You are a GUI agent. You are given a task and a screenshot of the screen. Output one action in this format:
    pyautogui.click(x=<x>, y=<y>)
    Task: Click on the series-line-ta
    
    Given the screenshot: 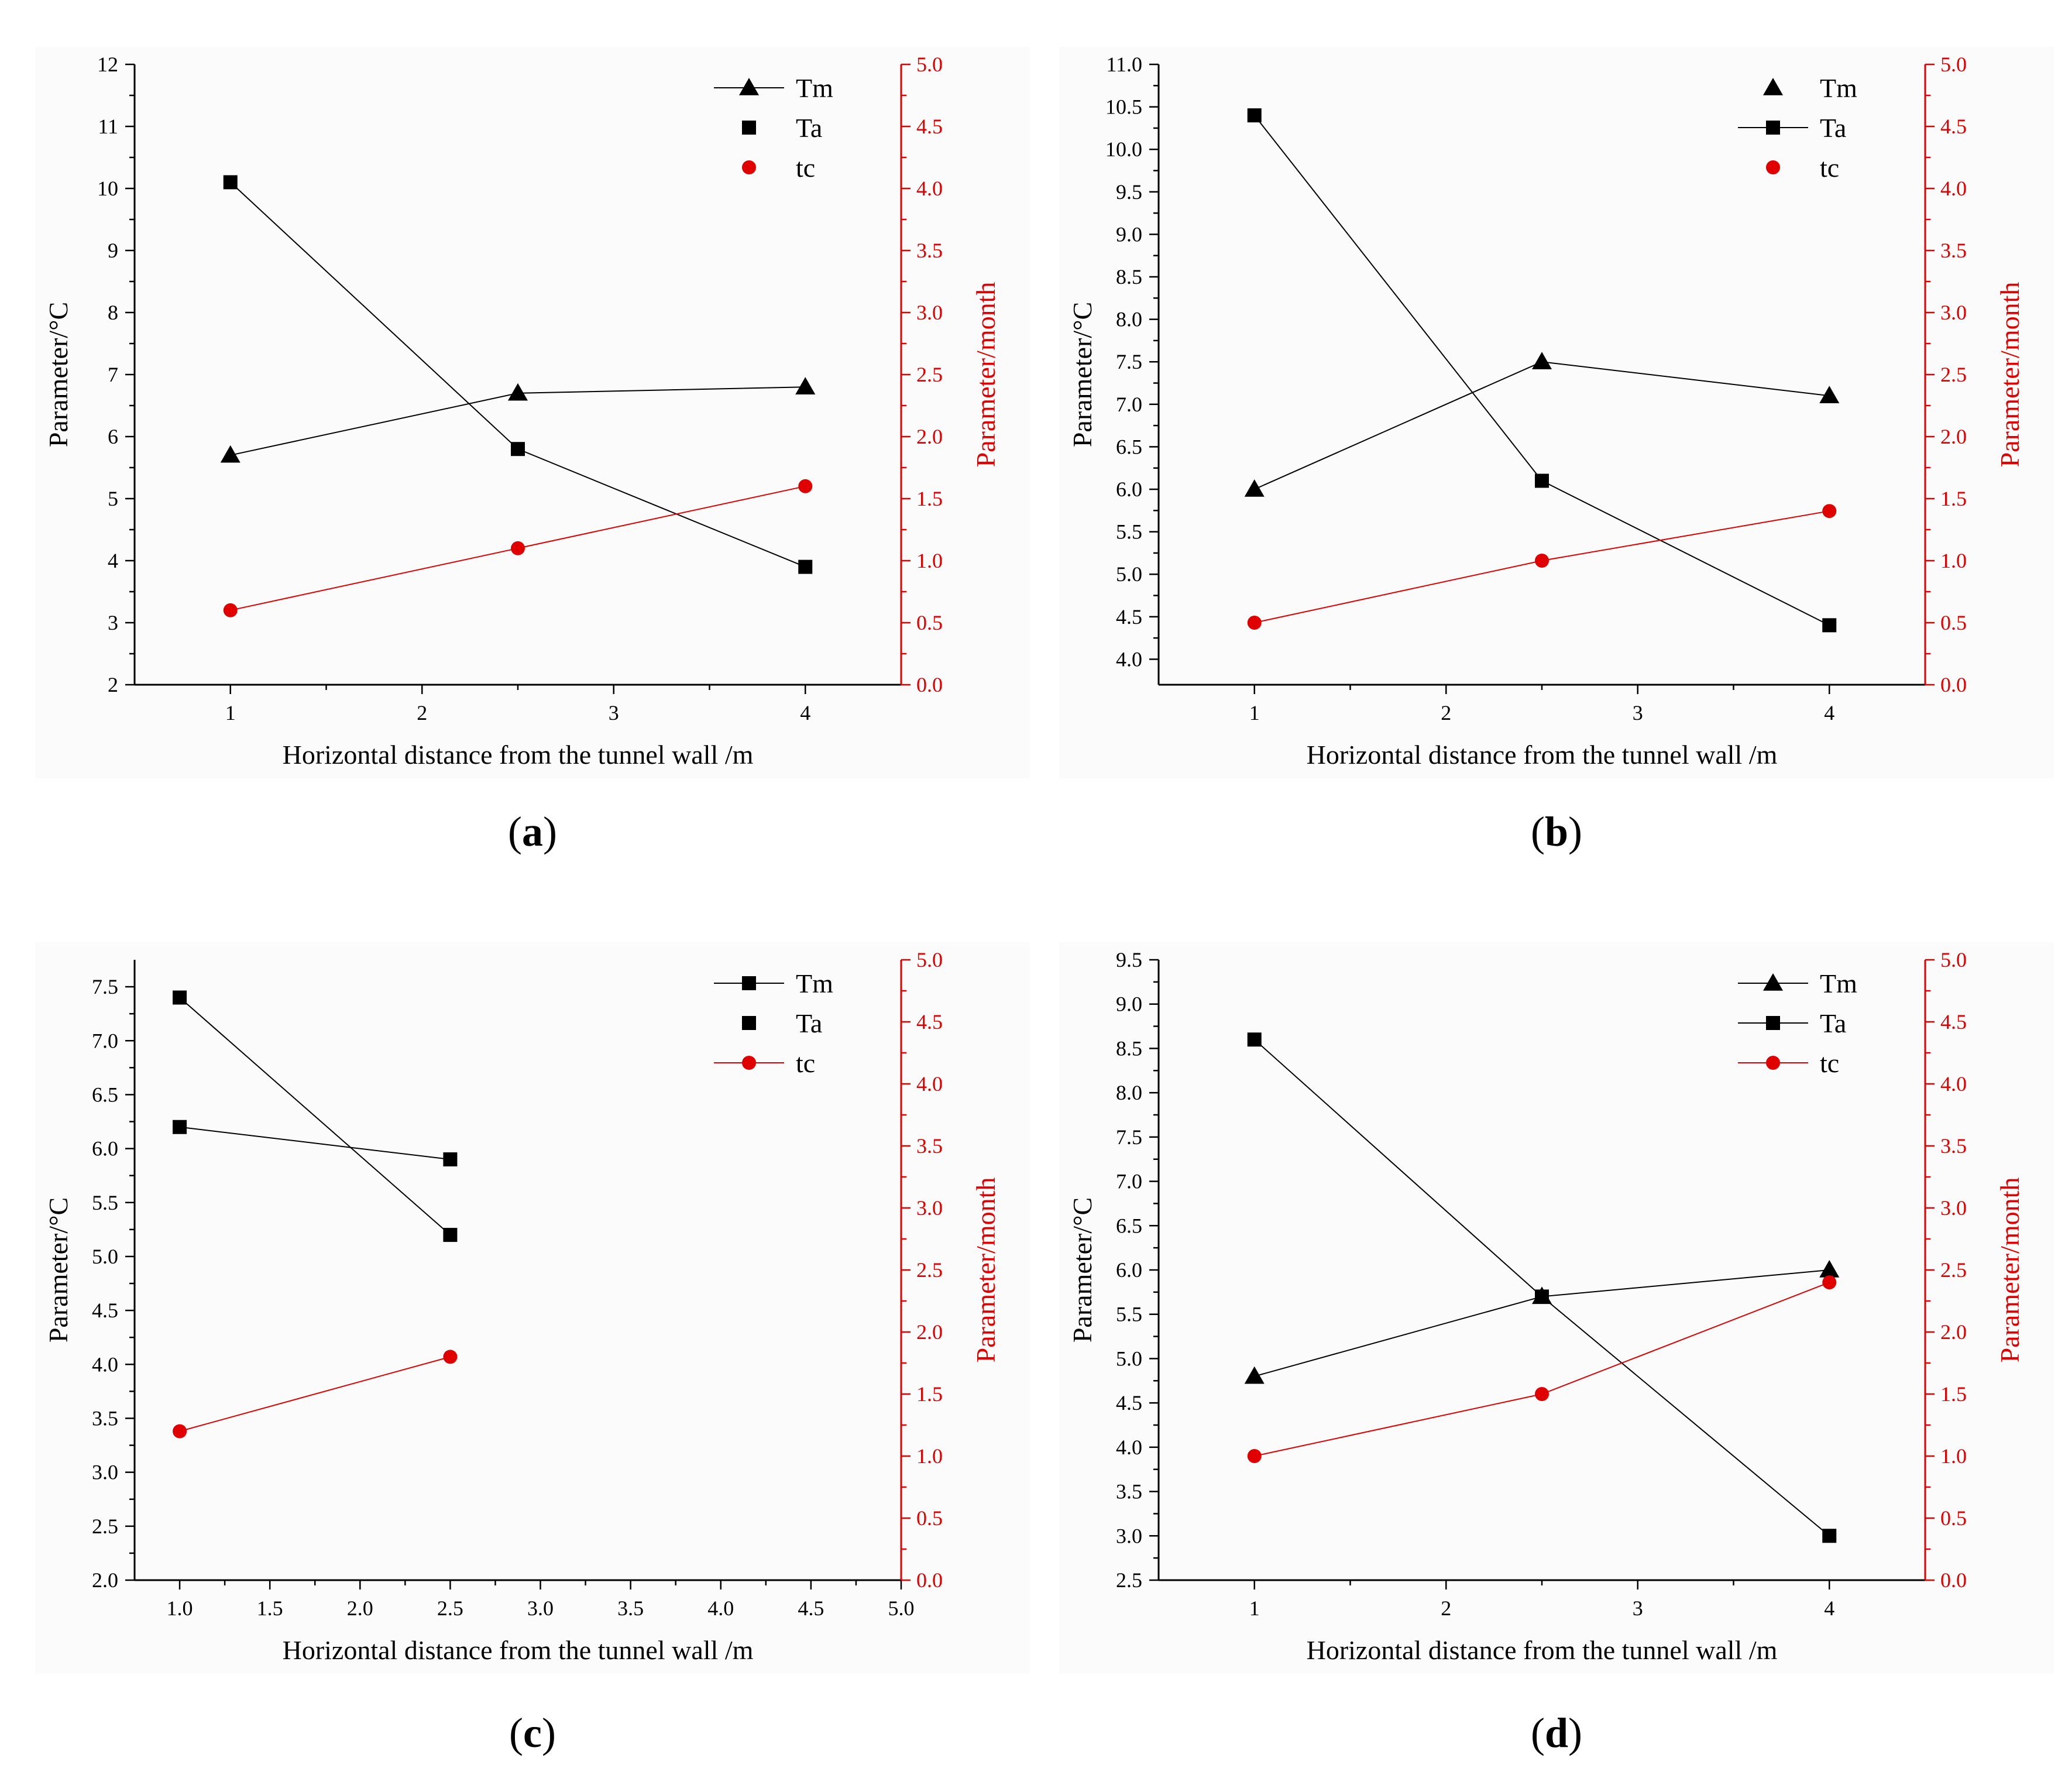 What is the action you would take?
    pyautogui.click(x=315, y=1116)
    